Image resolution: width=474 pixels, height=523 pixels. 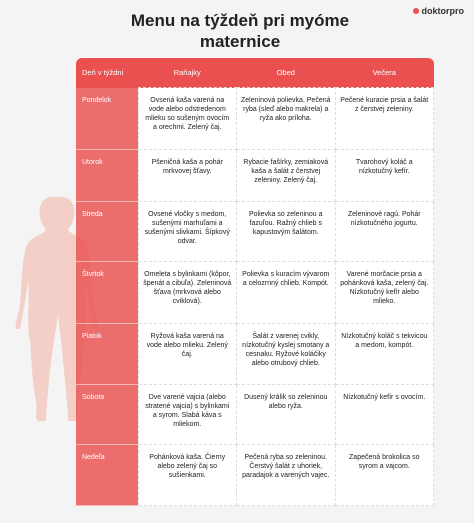 I want to click on column-header: Večera, so click(x=384, y=73).